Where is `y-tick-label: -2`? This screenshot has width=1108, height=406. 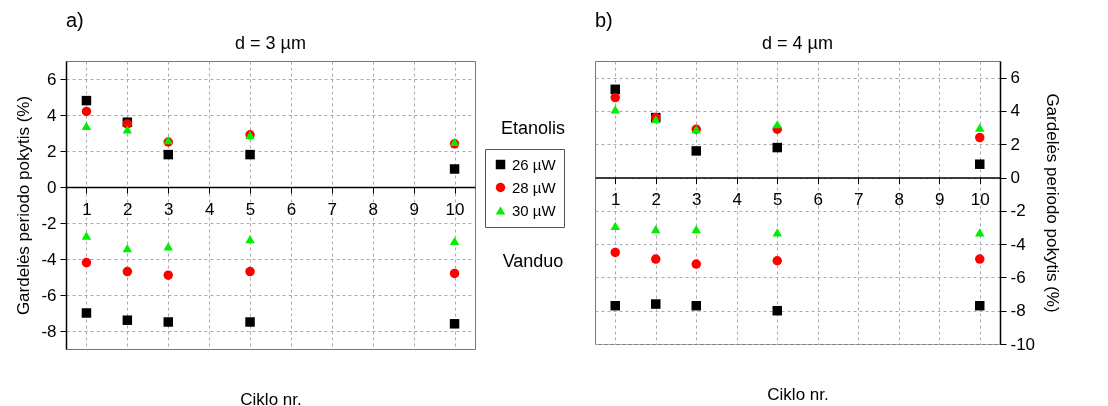
y-tick-label: -2 is located at coordinates (49, 223).